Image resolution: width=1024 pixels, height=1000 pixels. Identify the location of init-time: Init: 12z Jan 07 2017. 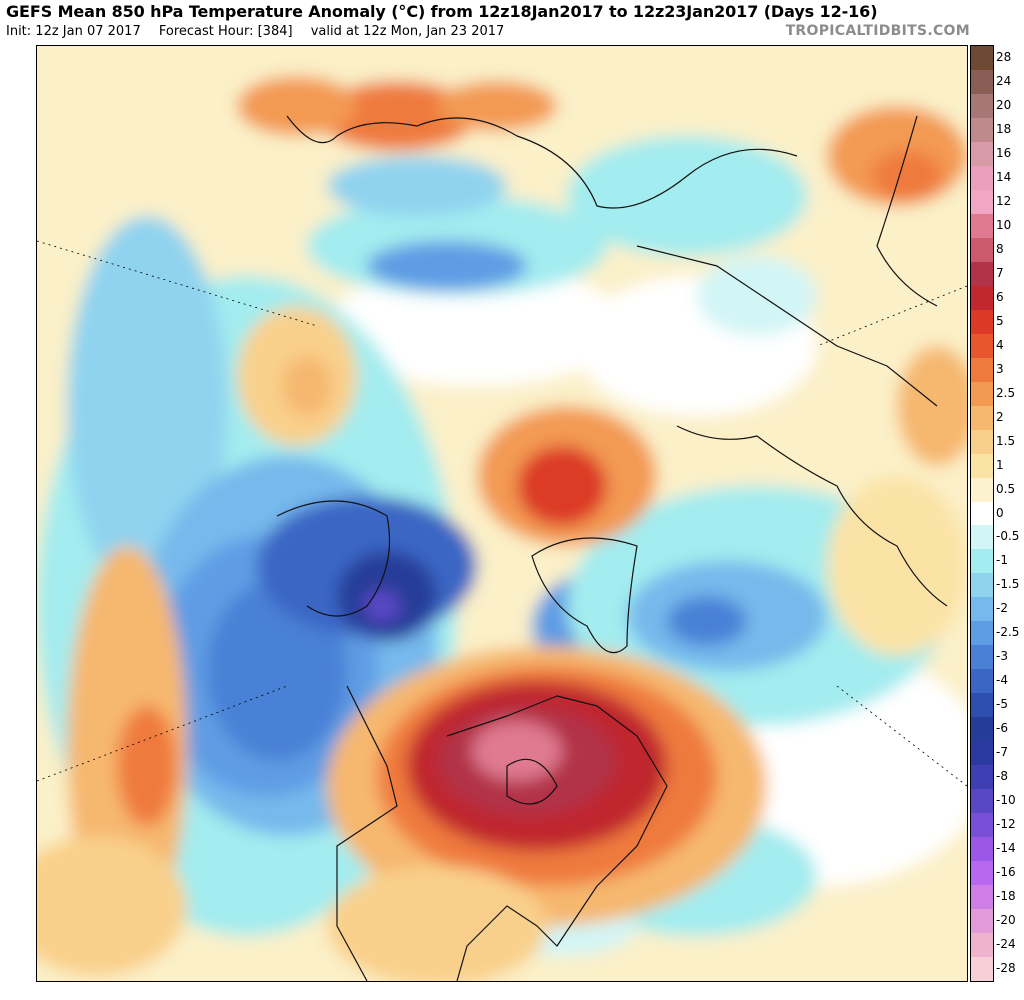
(73, 31).